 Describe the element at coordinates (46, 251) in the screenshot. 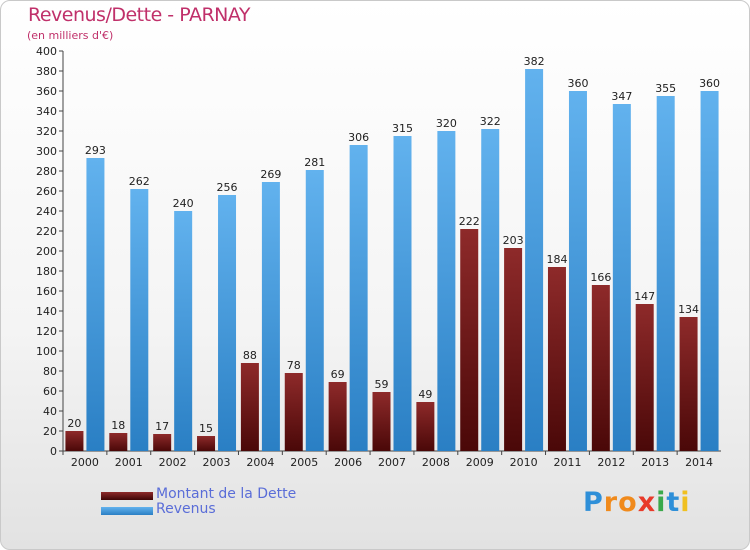

I see `y-tick-label: 200` at that location.